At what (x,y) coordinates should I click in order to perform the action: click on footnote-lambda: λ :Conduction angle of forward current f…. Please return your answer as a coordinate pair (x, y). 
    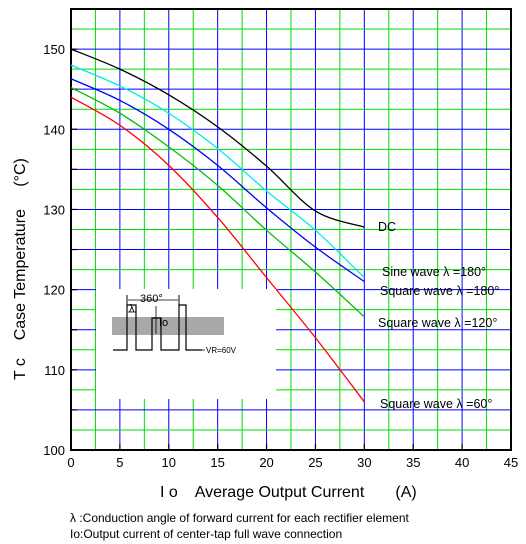
    Looking at the image, I should click on (239, 518).